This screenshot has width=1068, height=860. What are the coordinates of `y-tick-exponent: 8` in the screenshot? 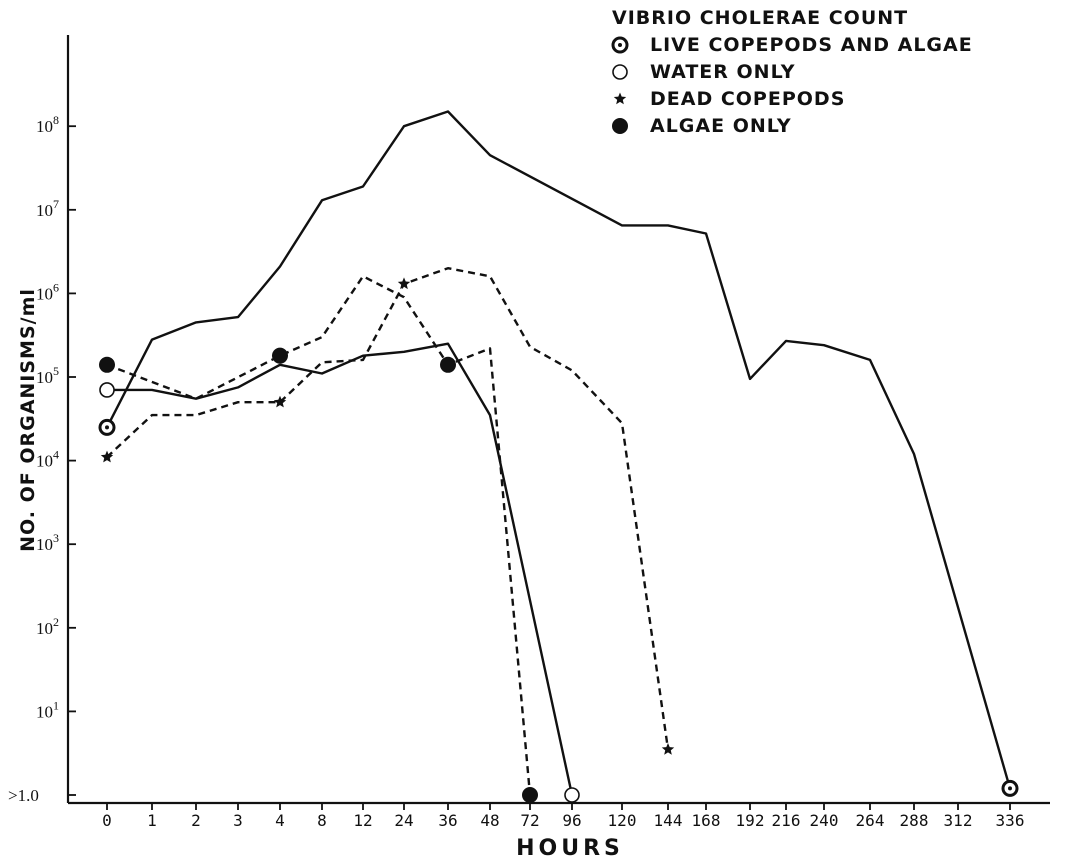 It's located at (56, 120).